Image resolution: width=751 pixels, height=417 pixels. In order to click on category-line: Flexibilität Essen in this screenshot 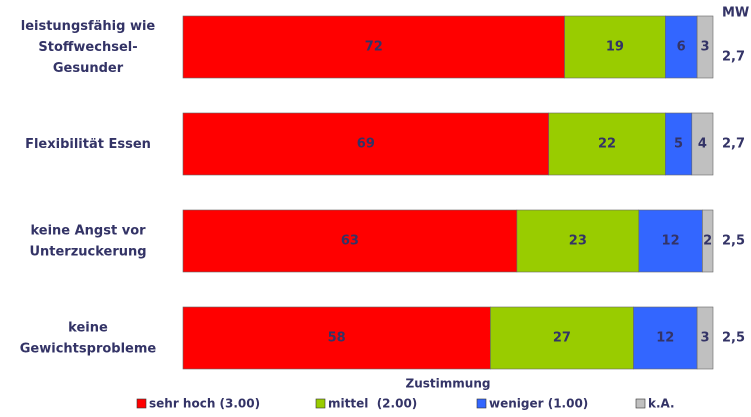, I will do `click(88, 144)`.